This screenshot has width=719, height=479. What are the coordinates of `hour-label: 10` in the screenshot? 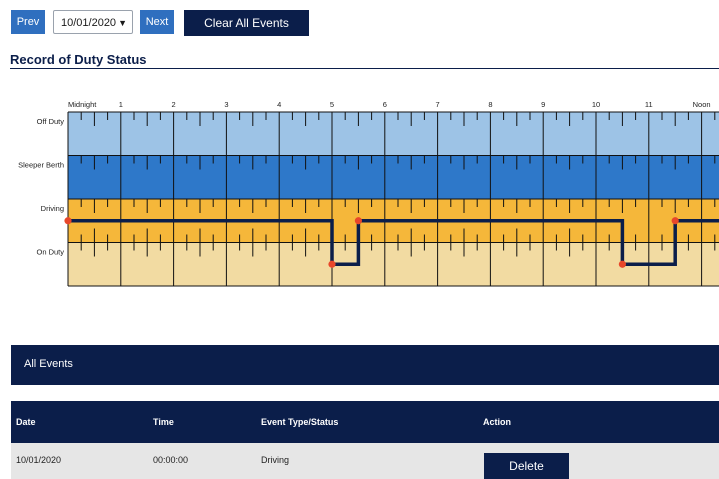 It's located at (596, 104).